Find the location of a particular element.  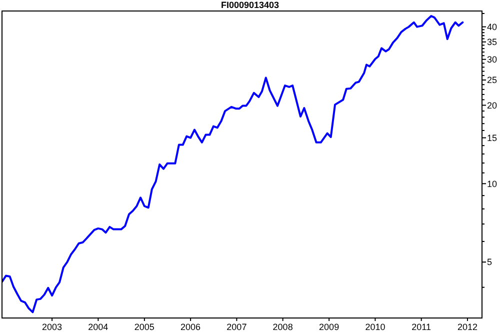

chart-title: FI0009013403 is located at coordinates (250, 5).